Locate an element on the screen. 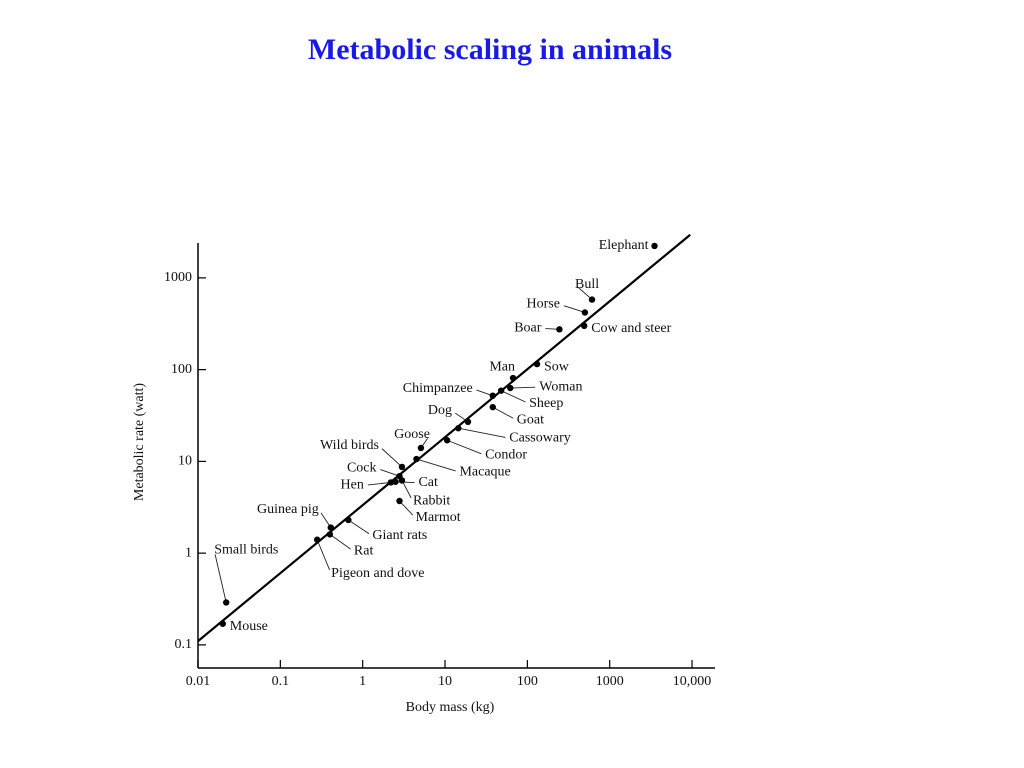 This screenshot has width=1024, height=768. x-tick-label: 1000 is located at coordinates (610, 681).